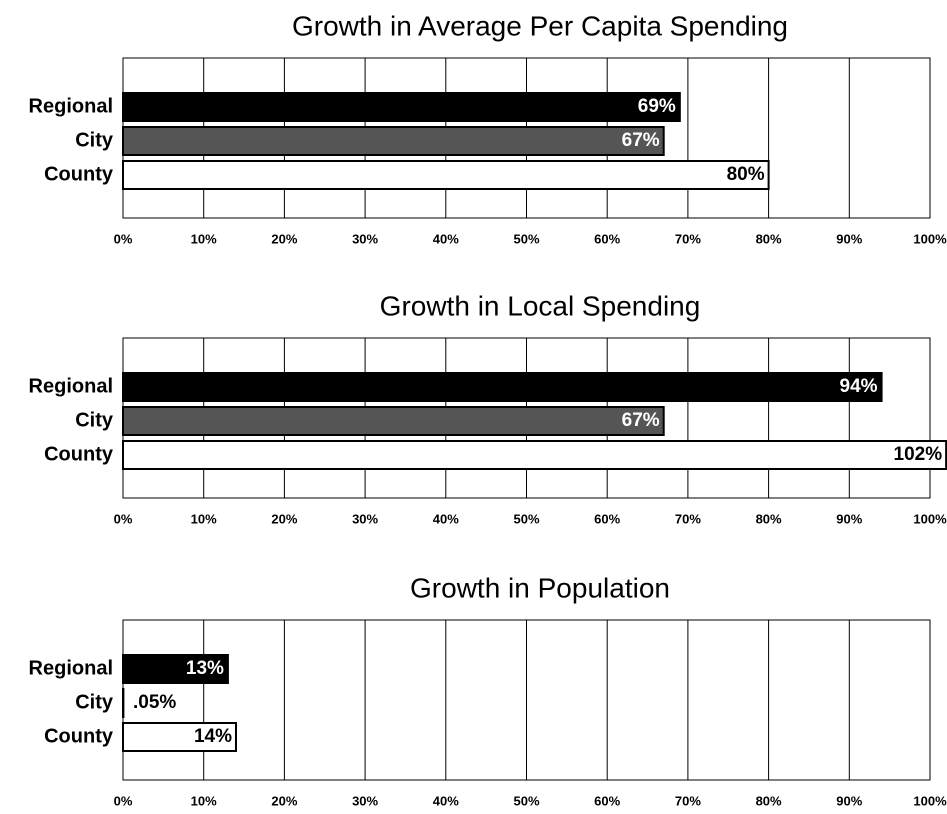 The width and height of the screenshot is (947, 814). Describe the element at coordinates (859, 386) in the screenshot. I see `value-label: 94%` at that location.